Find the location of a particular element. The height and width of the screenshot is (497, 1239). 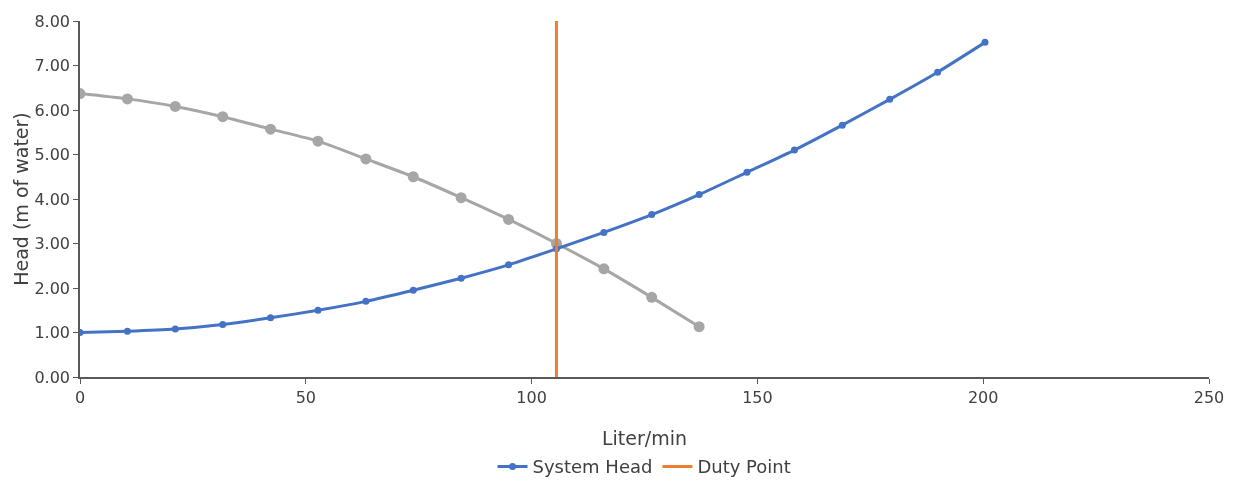

legend-label: System Head is located at coordinates (592, 467).